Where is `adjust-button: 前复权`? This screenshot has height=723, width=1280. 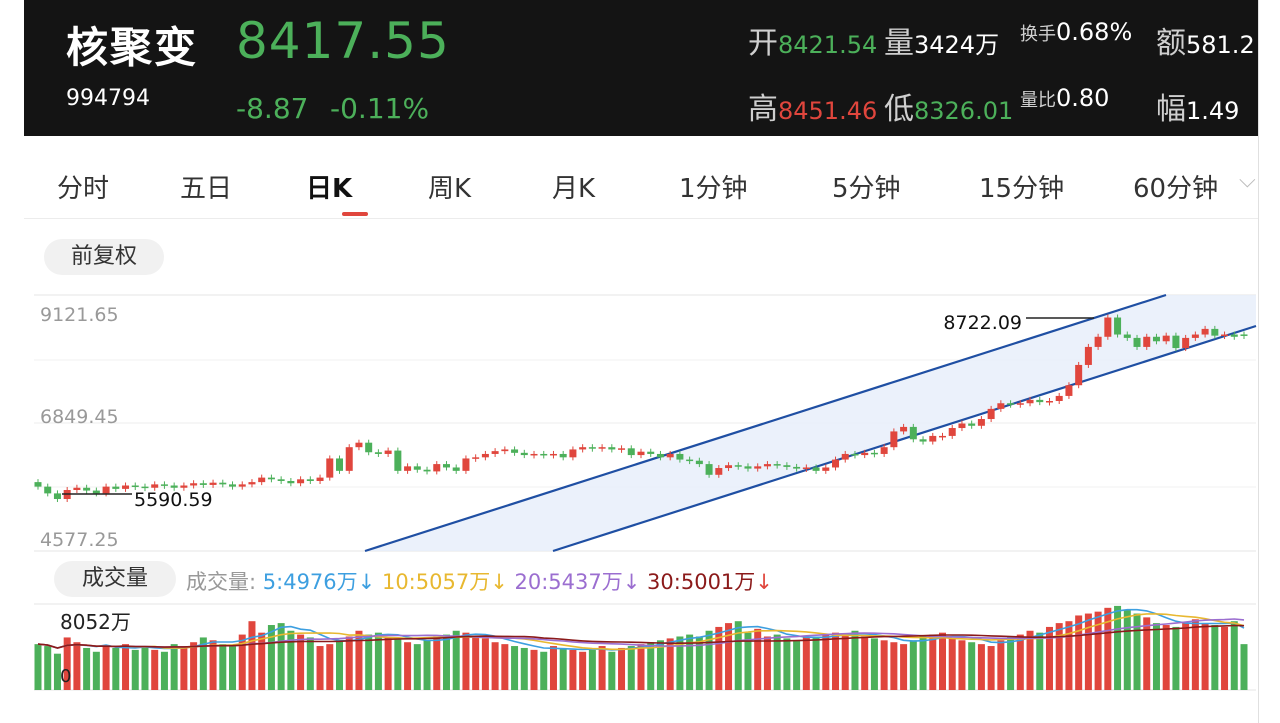 adjust-button: 前复权 is located at coordinates (104, 257).